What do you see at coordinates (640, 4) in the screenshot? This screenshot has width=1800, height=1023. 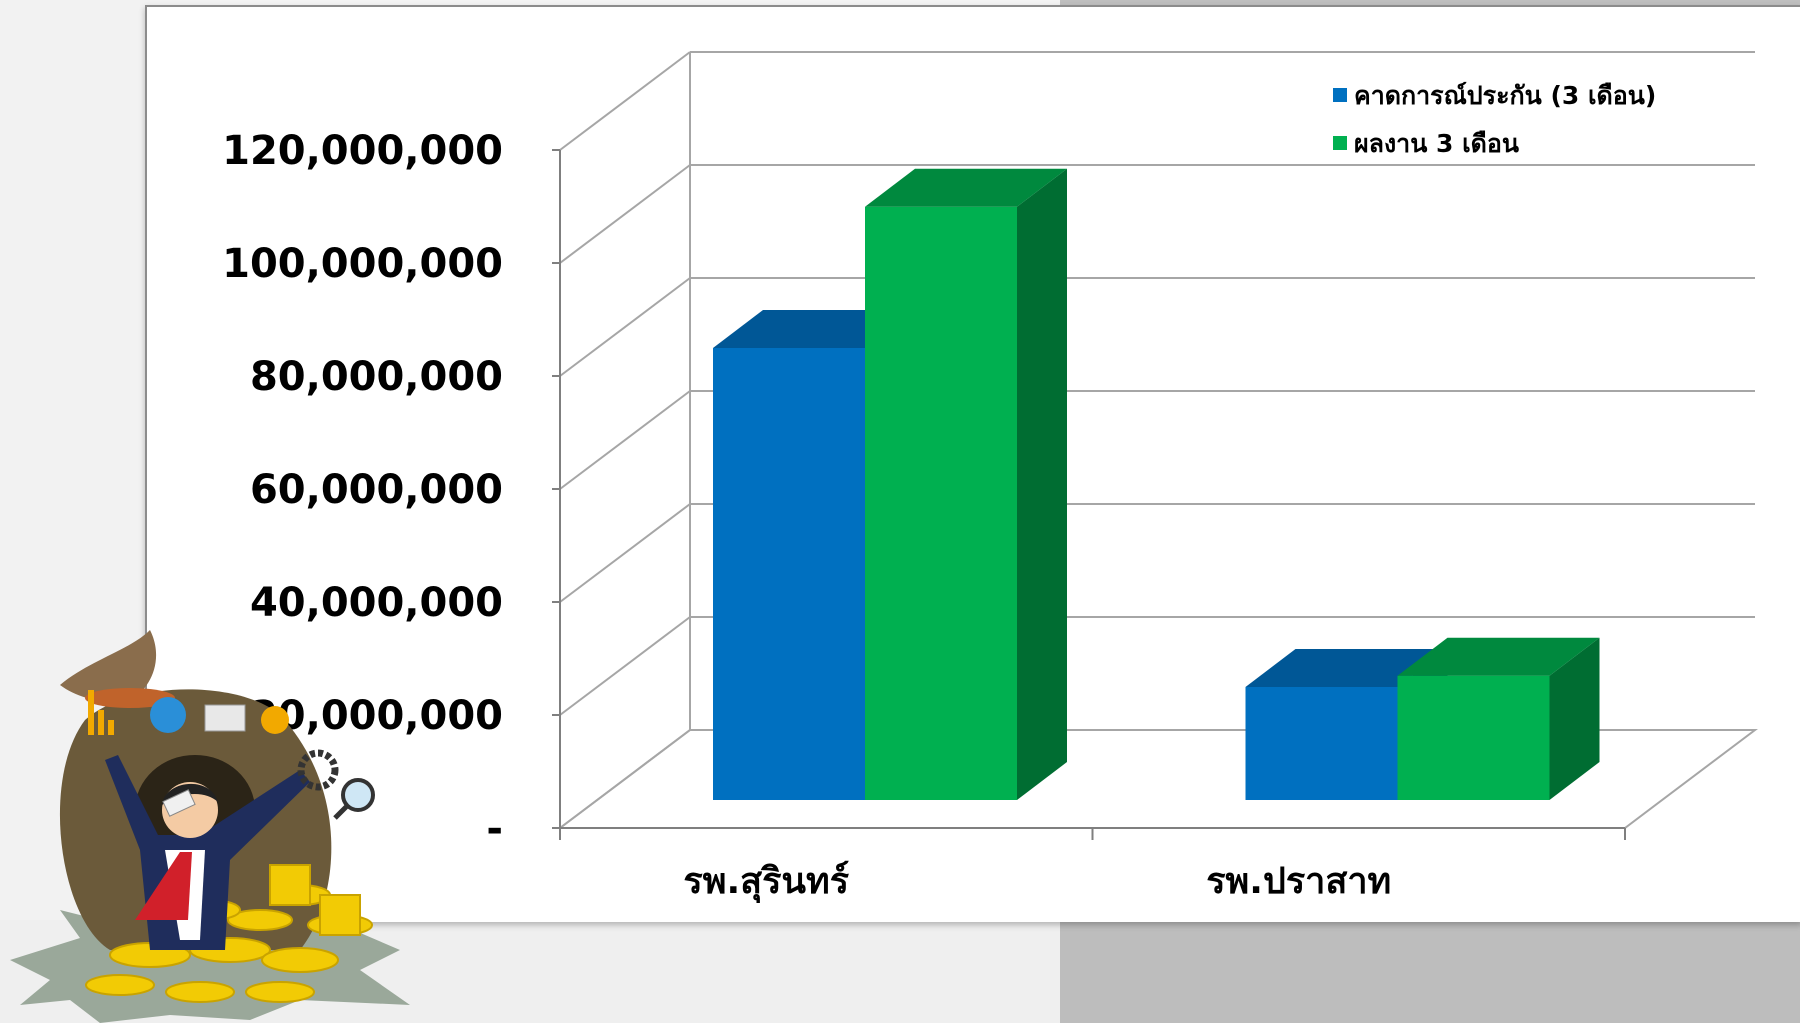 I see `background-strip-top` at bounding box center [640, 4].